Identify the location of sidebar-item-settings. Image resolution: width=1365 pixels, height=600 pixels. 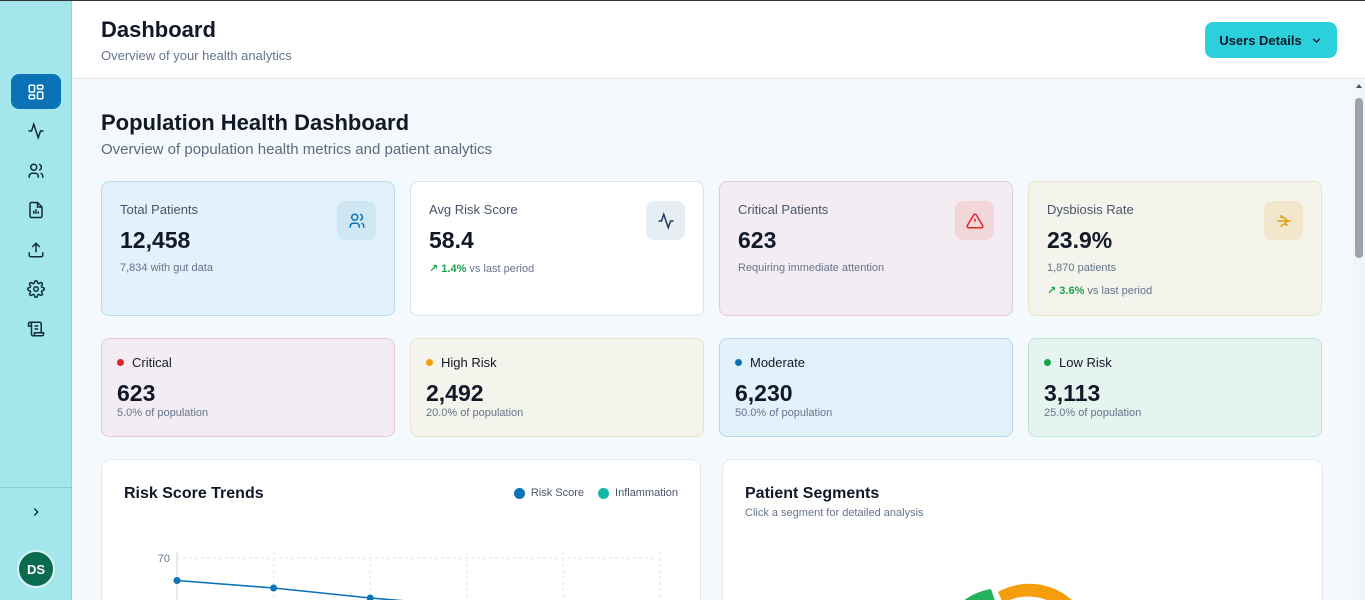
(36, 289).